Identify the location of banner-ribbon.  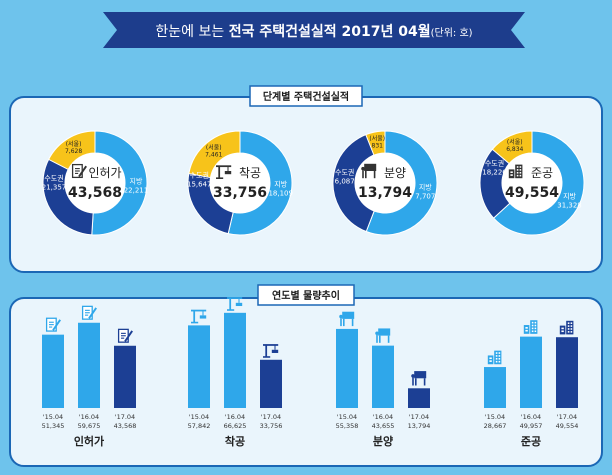
(314, 30).